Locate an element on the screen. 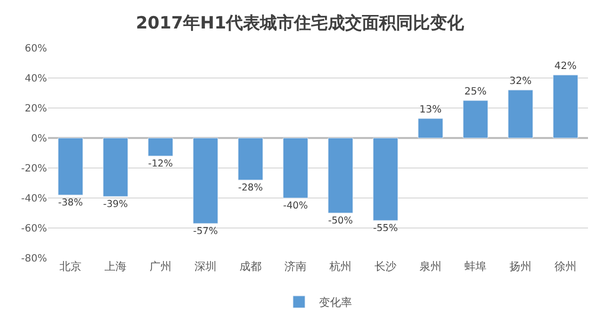 The image size is (600, 328). y-tick-label: 60% is located at coordinates (35, 49).